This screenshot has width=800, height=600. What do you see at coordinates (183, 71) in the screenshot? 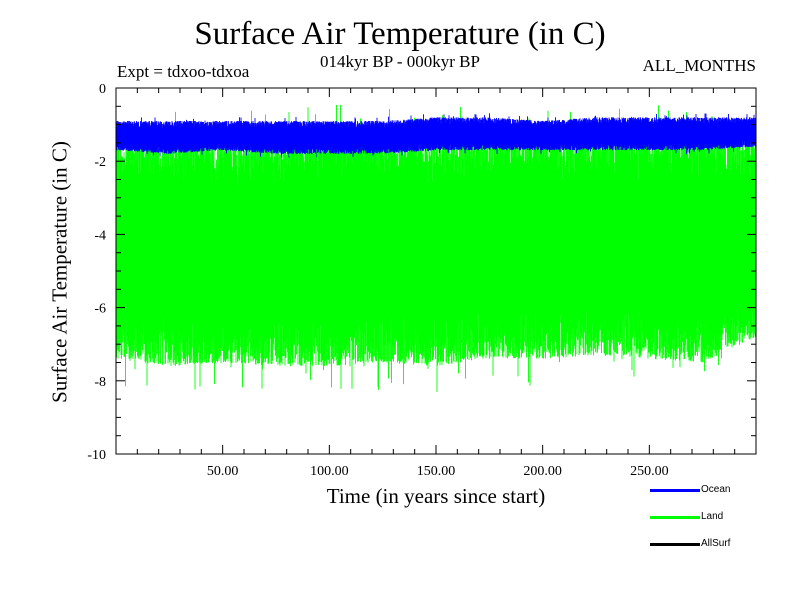
I see `experiment-label: Expt = tdxoo-tdxoa` at bounding box center [183, 71].